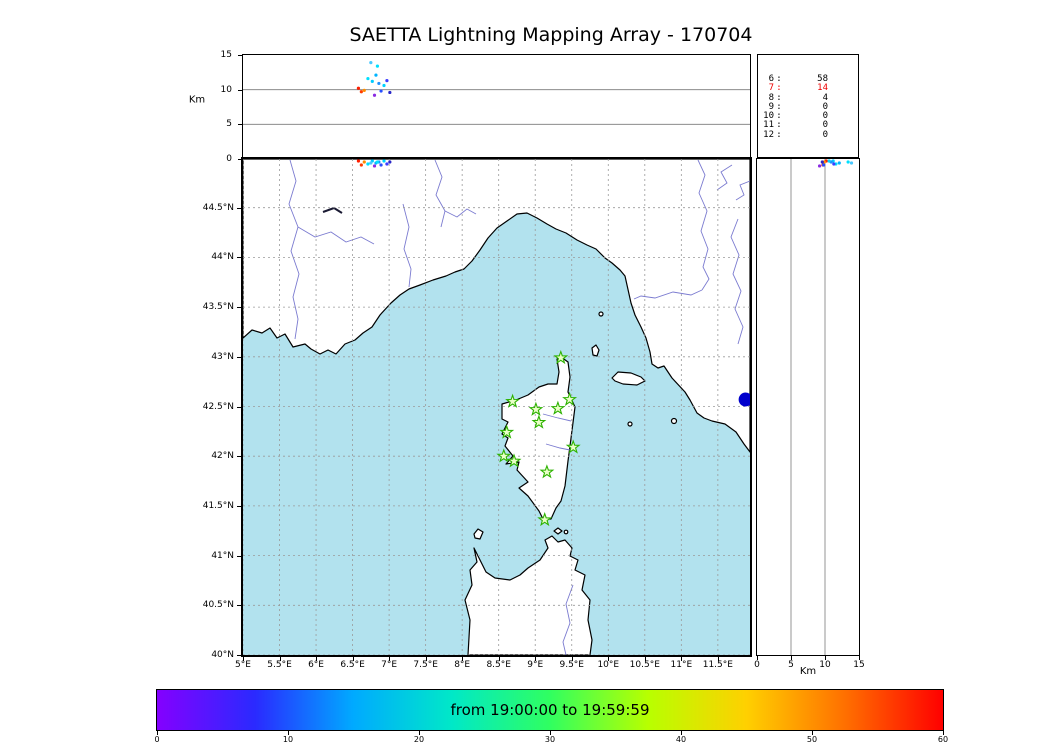 The width and height of the screenshot is (1050, 750). I want to click on top-alt-tick-label: 15, so click(226, 55).